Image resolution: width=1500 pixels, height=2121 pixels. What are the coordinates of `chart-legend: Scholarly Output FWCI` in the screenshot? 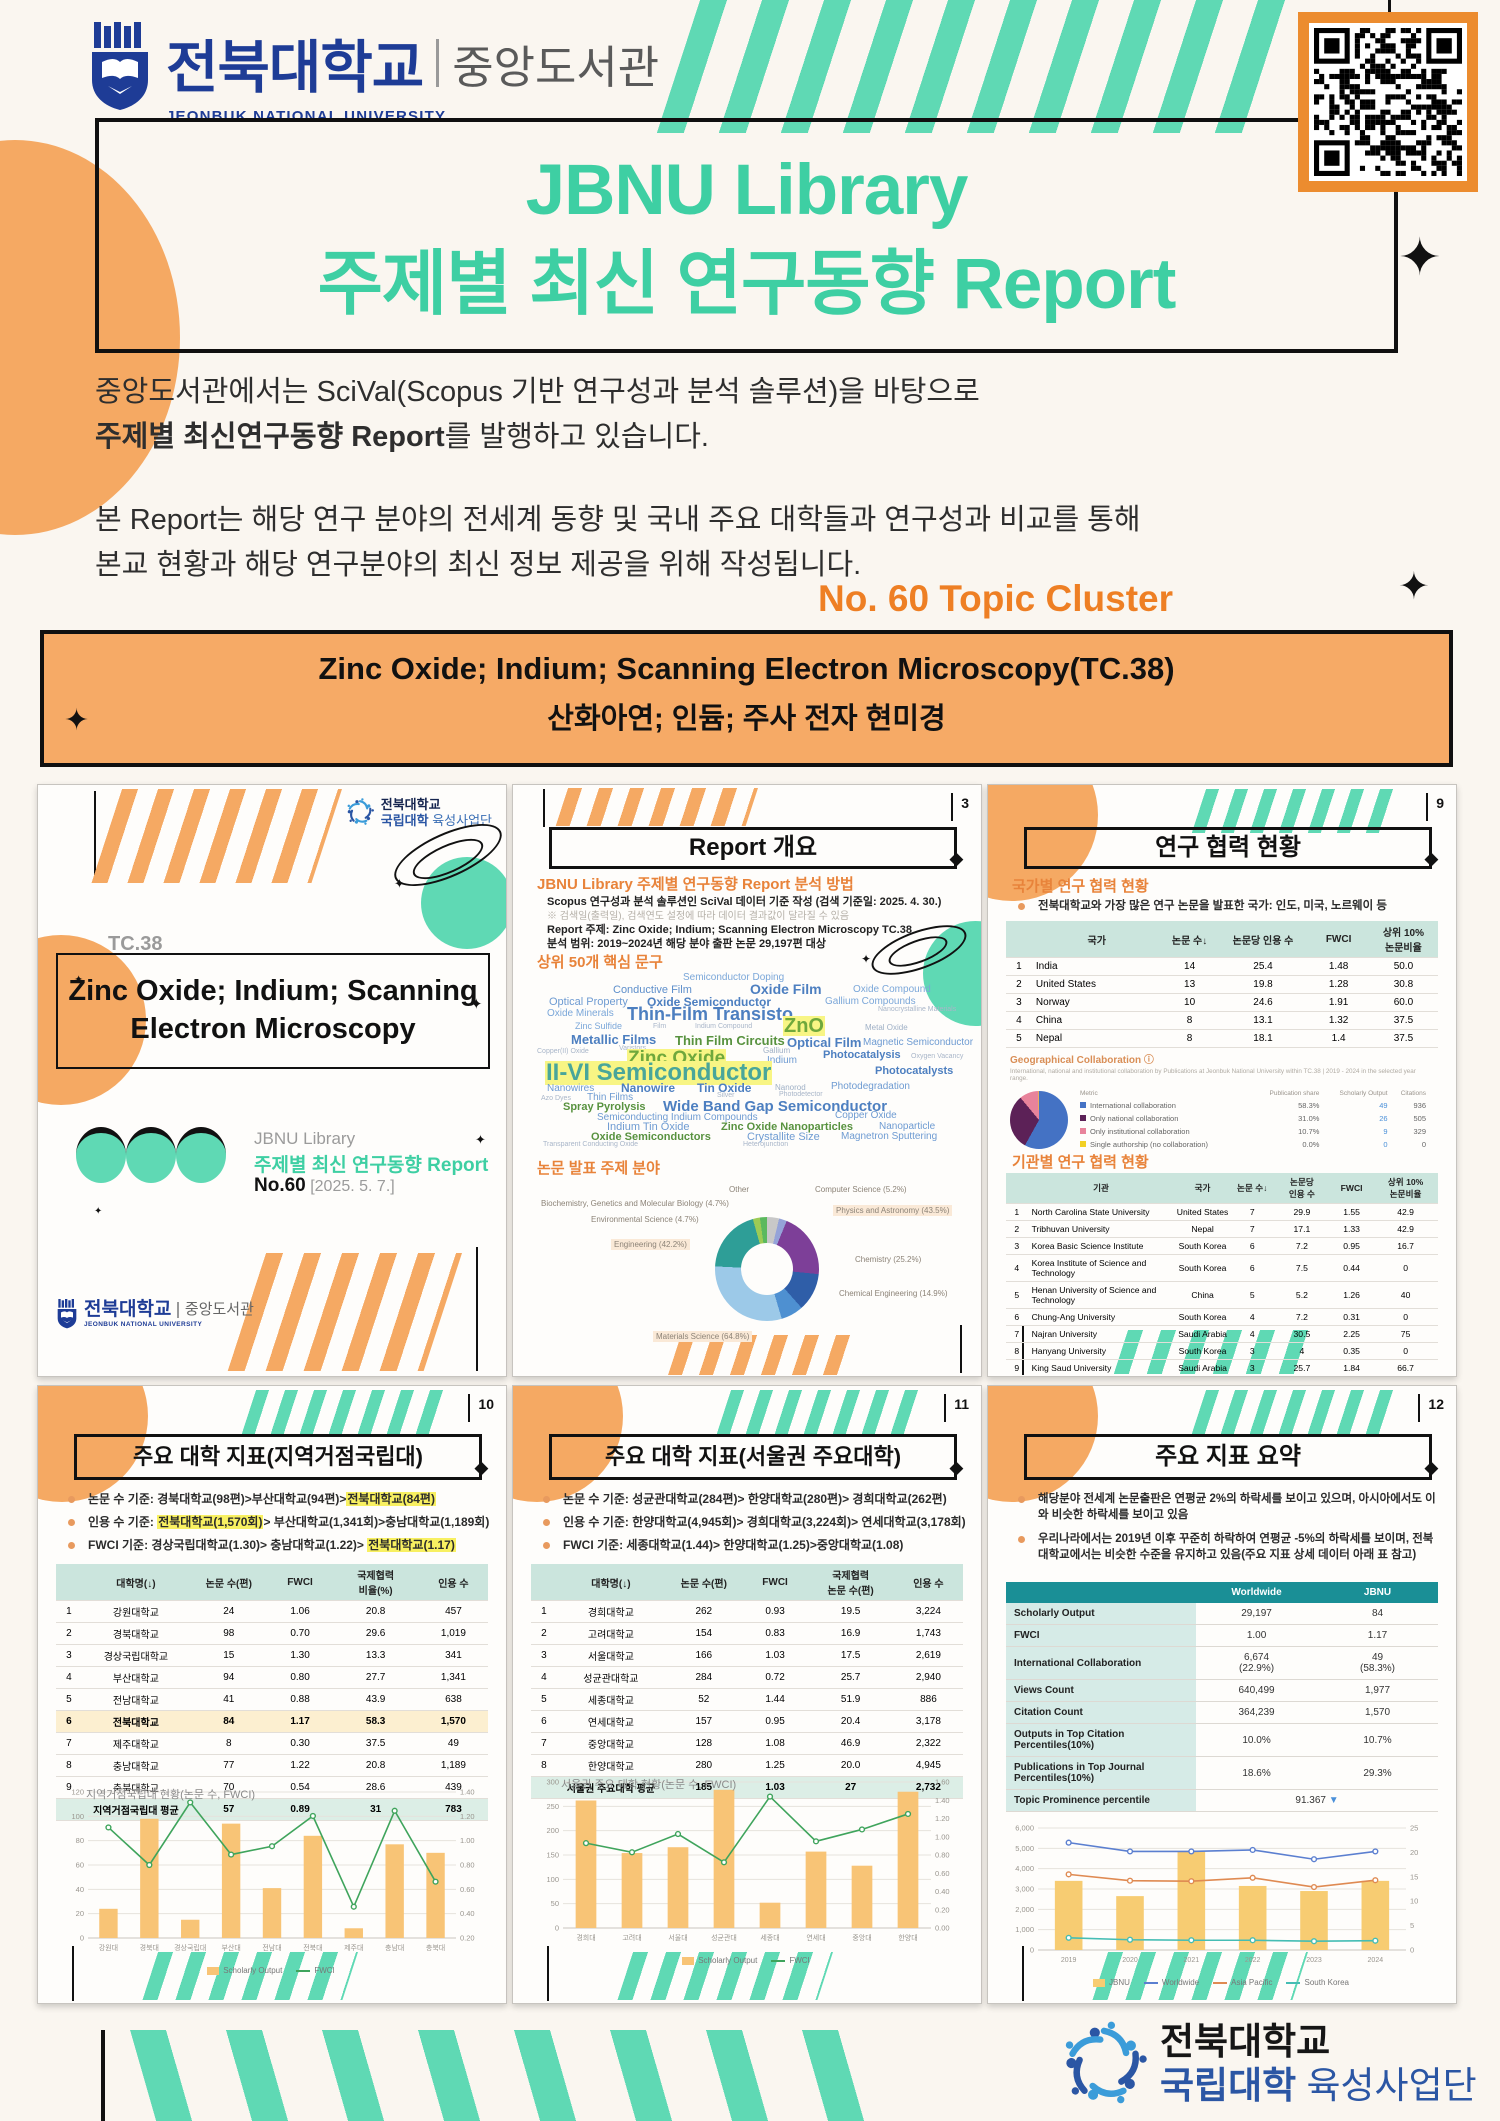 It's located at (746, 1960).